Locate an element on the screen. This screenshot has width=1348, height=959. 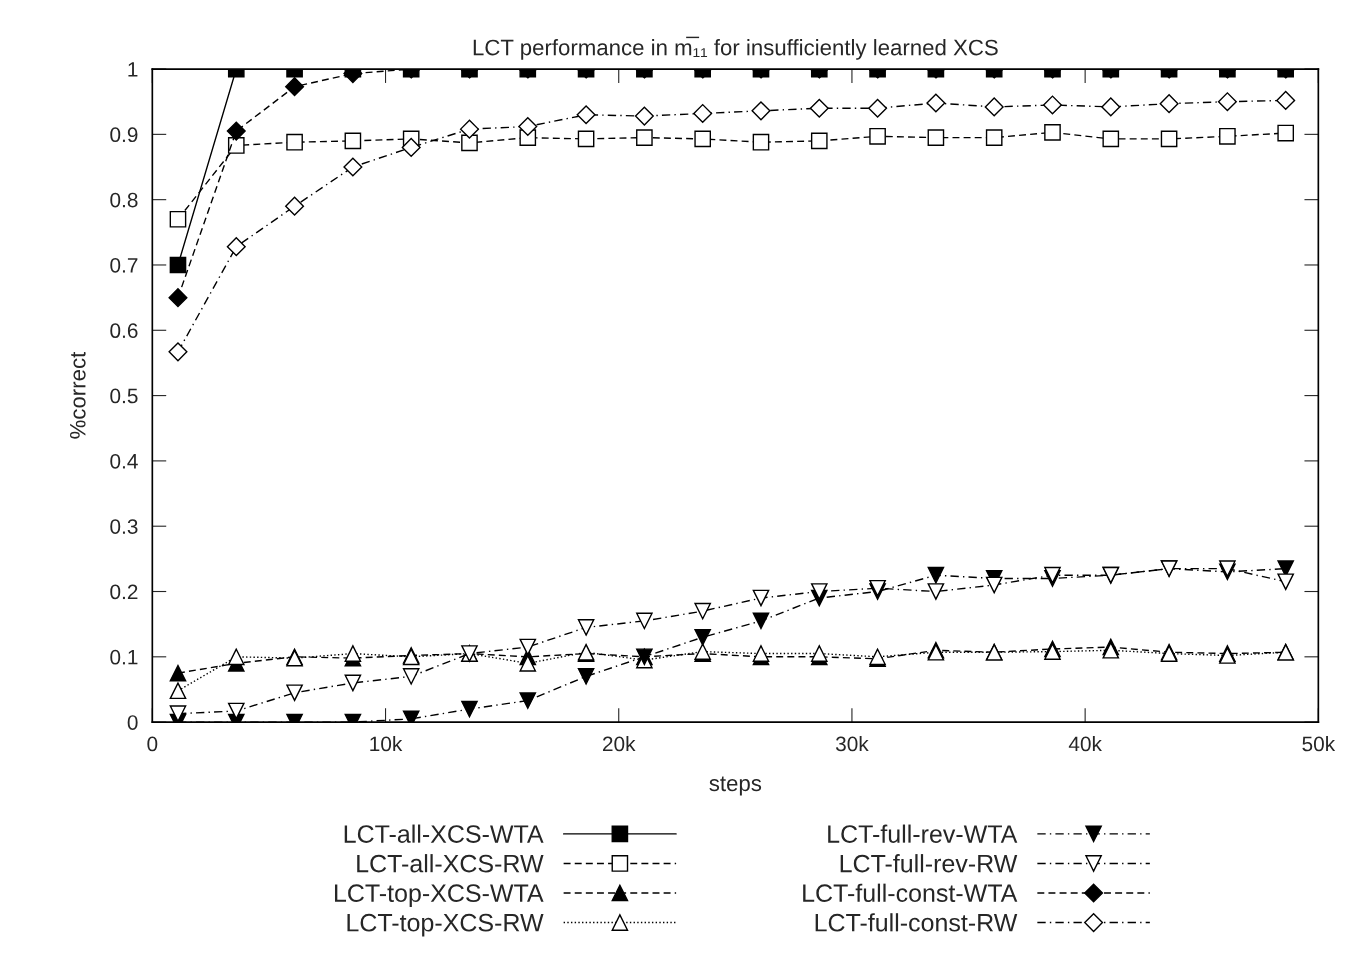
y-tick-label: 0 is located at coordinates (132, 722).